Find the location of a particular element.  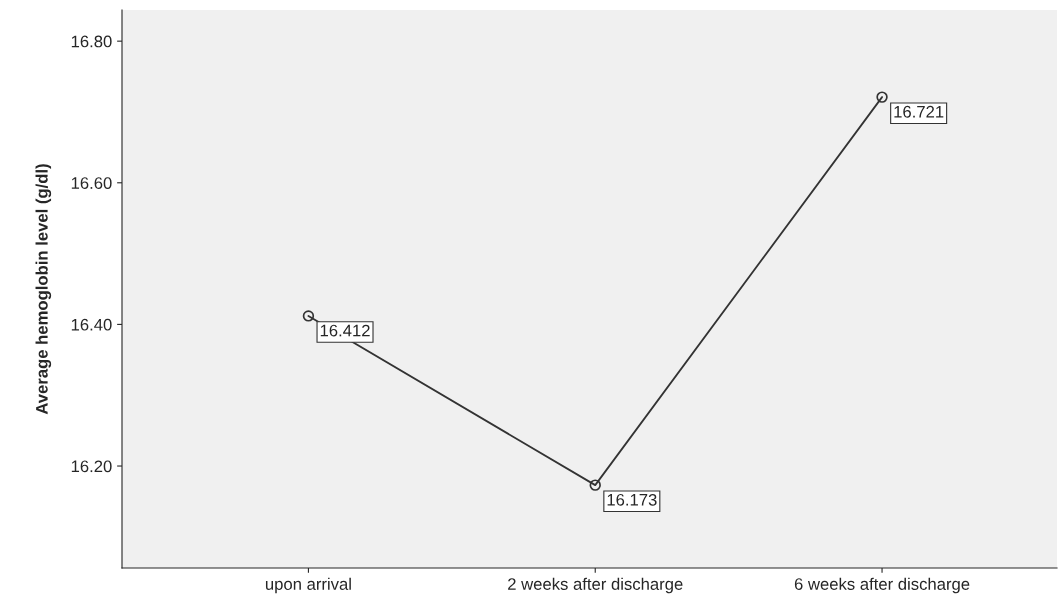

x-tick-label: 6 weeks after discharge is located at coordinates (882, 585).